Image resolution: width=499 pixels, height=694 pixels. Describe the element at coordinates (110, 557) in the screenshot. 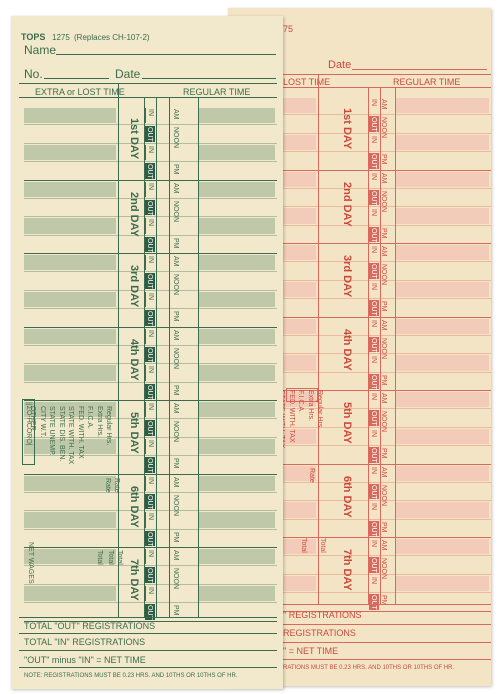

I see `total-label-2: Total` at that location.